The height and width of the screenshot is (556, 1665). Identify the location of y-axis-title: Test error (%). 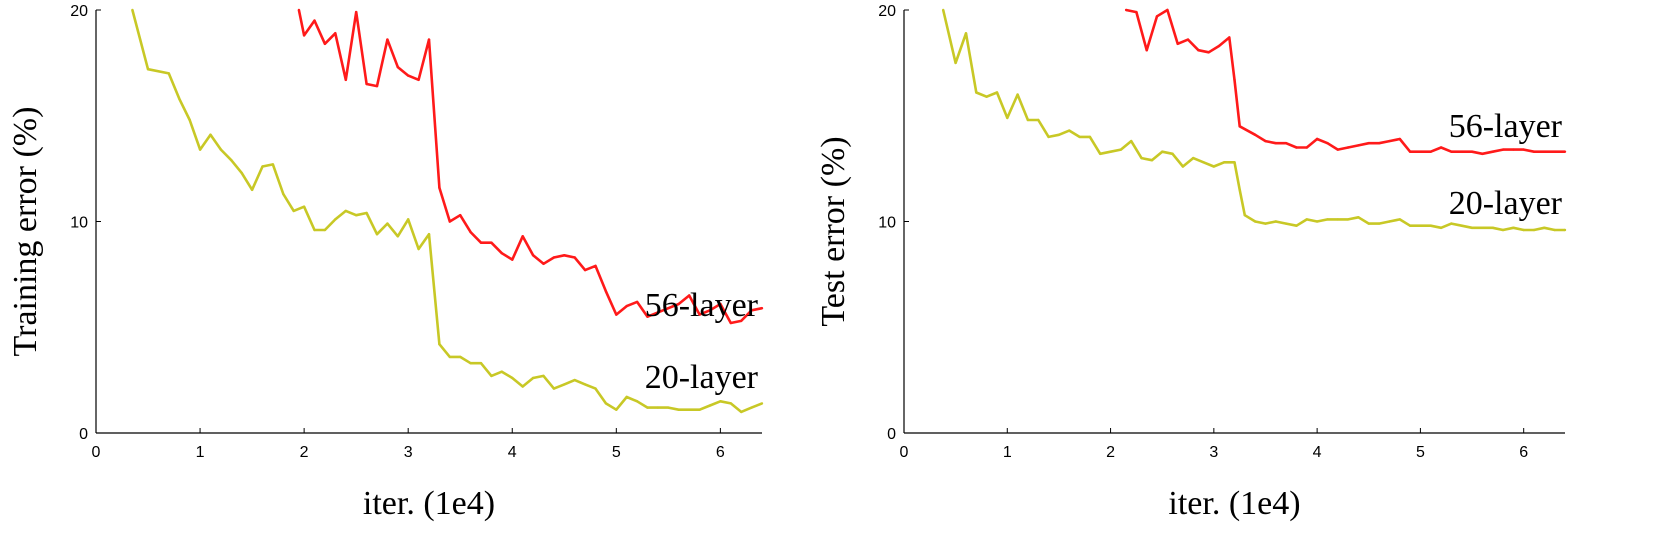
(833, 231).